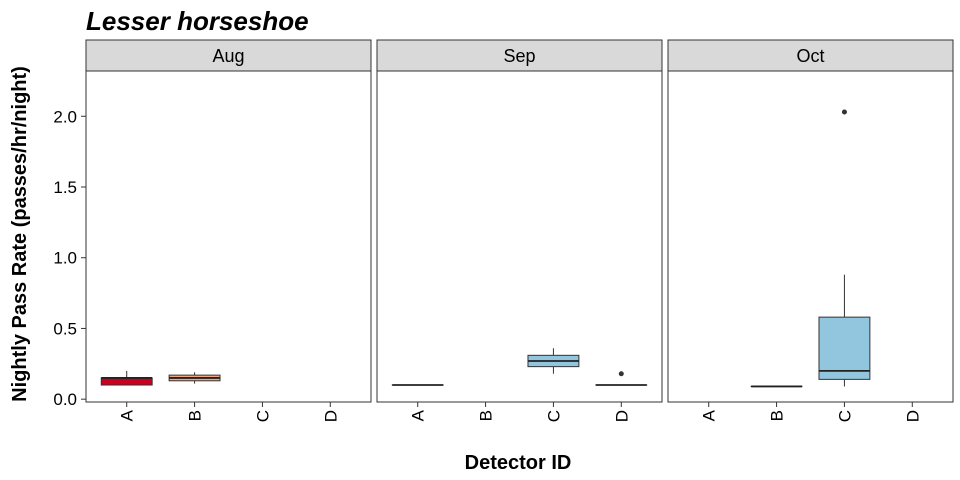 This screenshot has height=480, width=960. Describe the element at coordinates (621, 378) in the screenshot. I see `box-sep-d` at that location.